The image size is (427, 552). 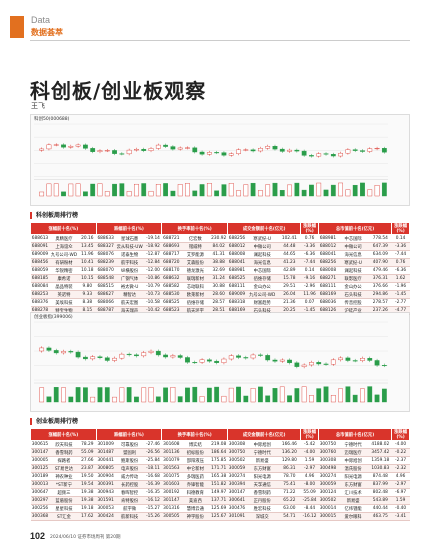 What do you see at coordinates (40, 484) in the screenshot?
I see `table-cell: 300013` at bounding box center [40, 484].